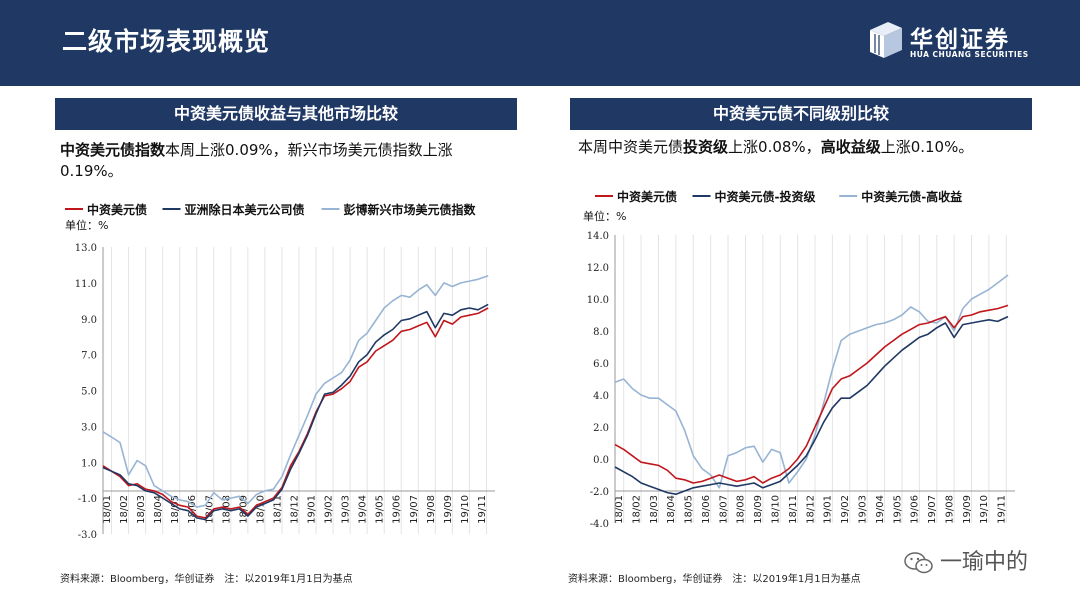  What do you see at coordinates (89, 356) in the screenshot?
I see `y-tick-label: 7.0` at bounding box center [89, 356].